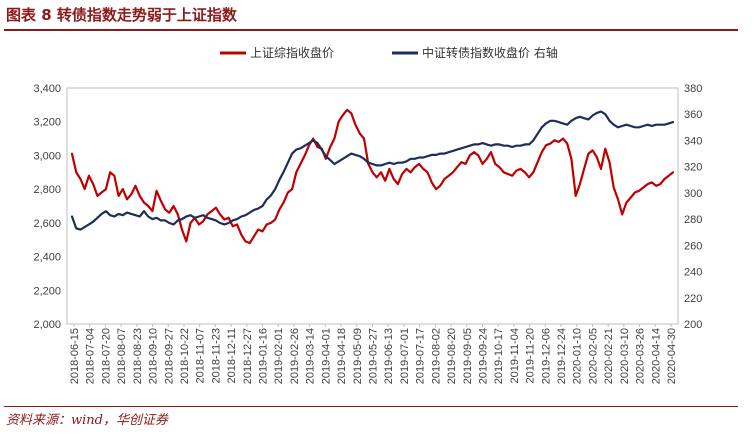 The image size is (755, 438). Describe the element at coordinates (121, 15) in the screenshot. I see `figure-title: 图表 8 转债指数走势弱于上证指数` at that location.